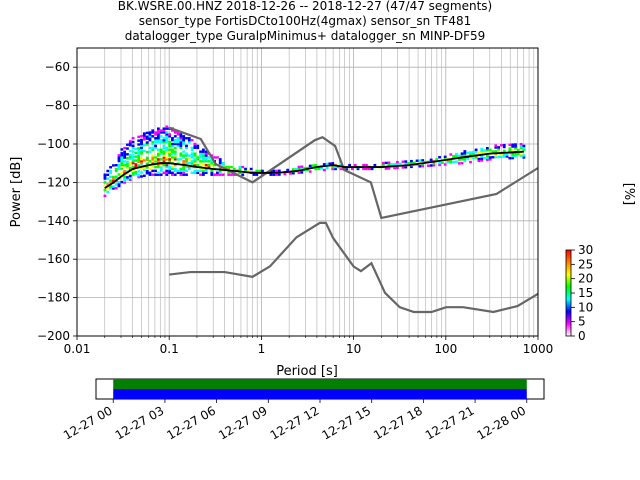 The image size is (640, 480). What do you see at coordinates (169, 349) in the screenshot?
I see `x-tick-label: 0.1` at bounding box center [169, 349].